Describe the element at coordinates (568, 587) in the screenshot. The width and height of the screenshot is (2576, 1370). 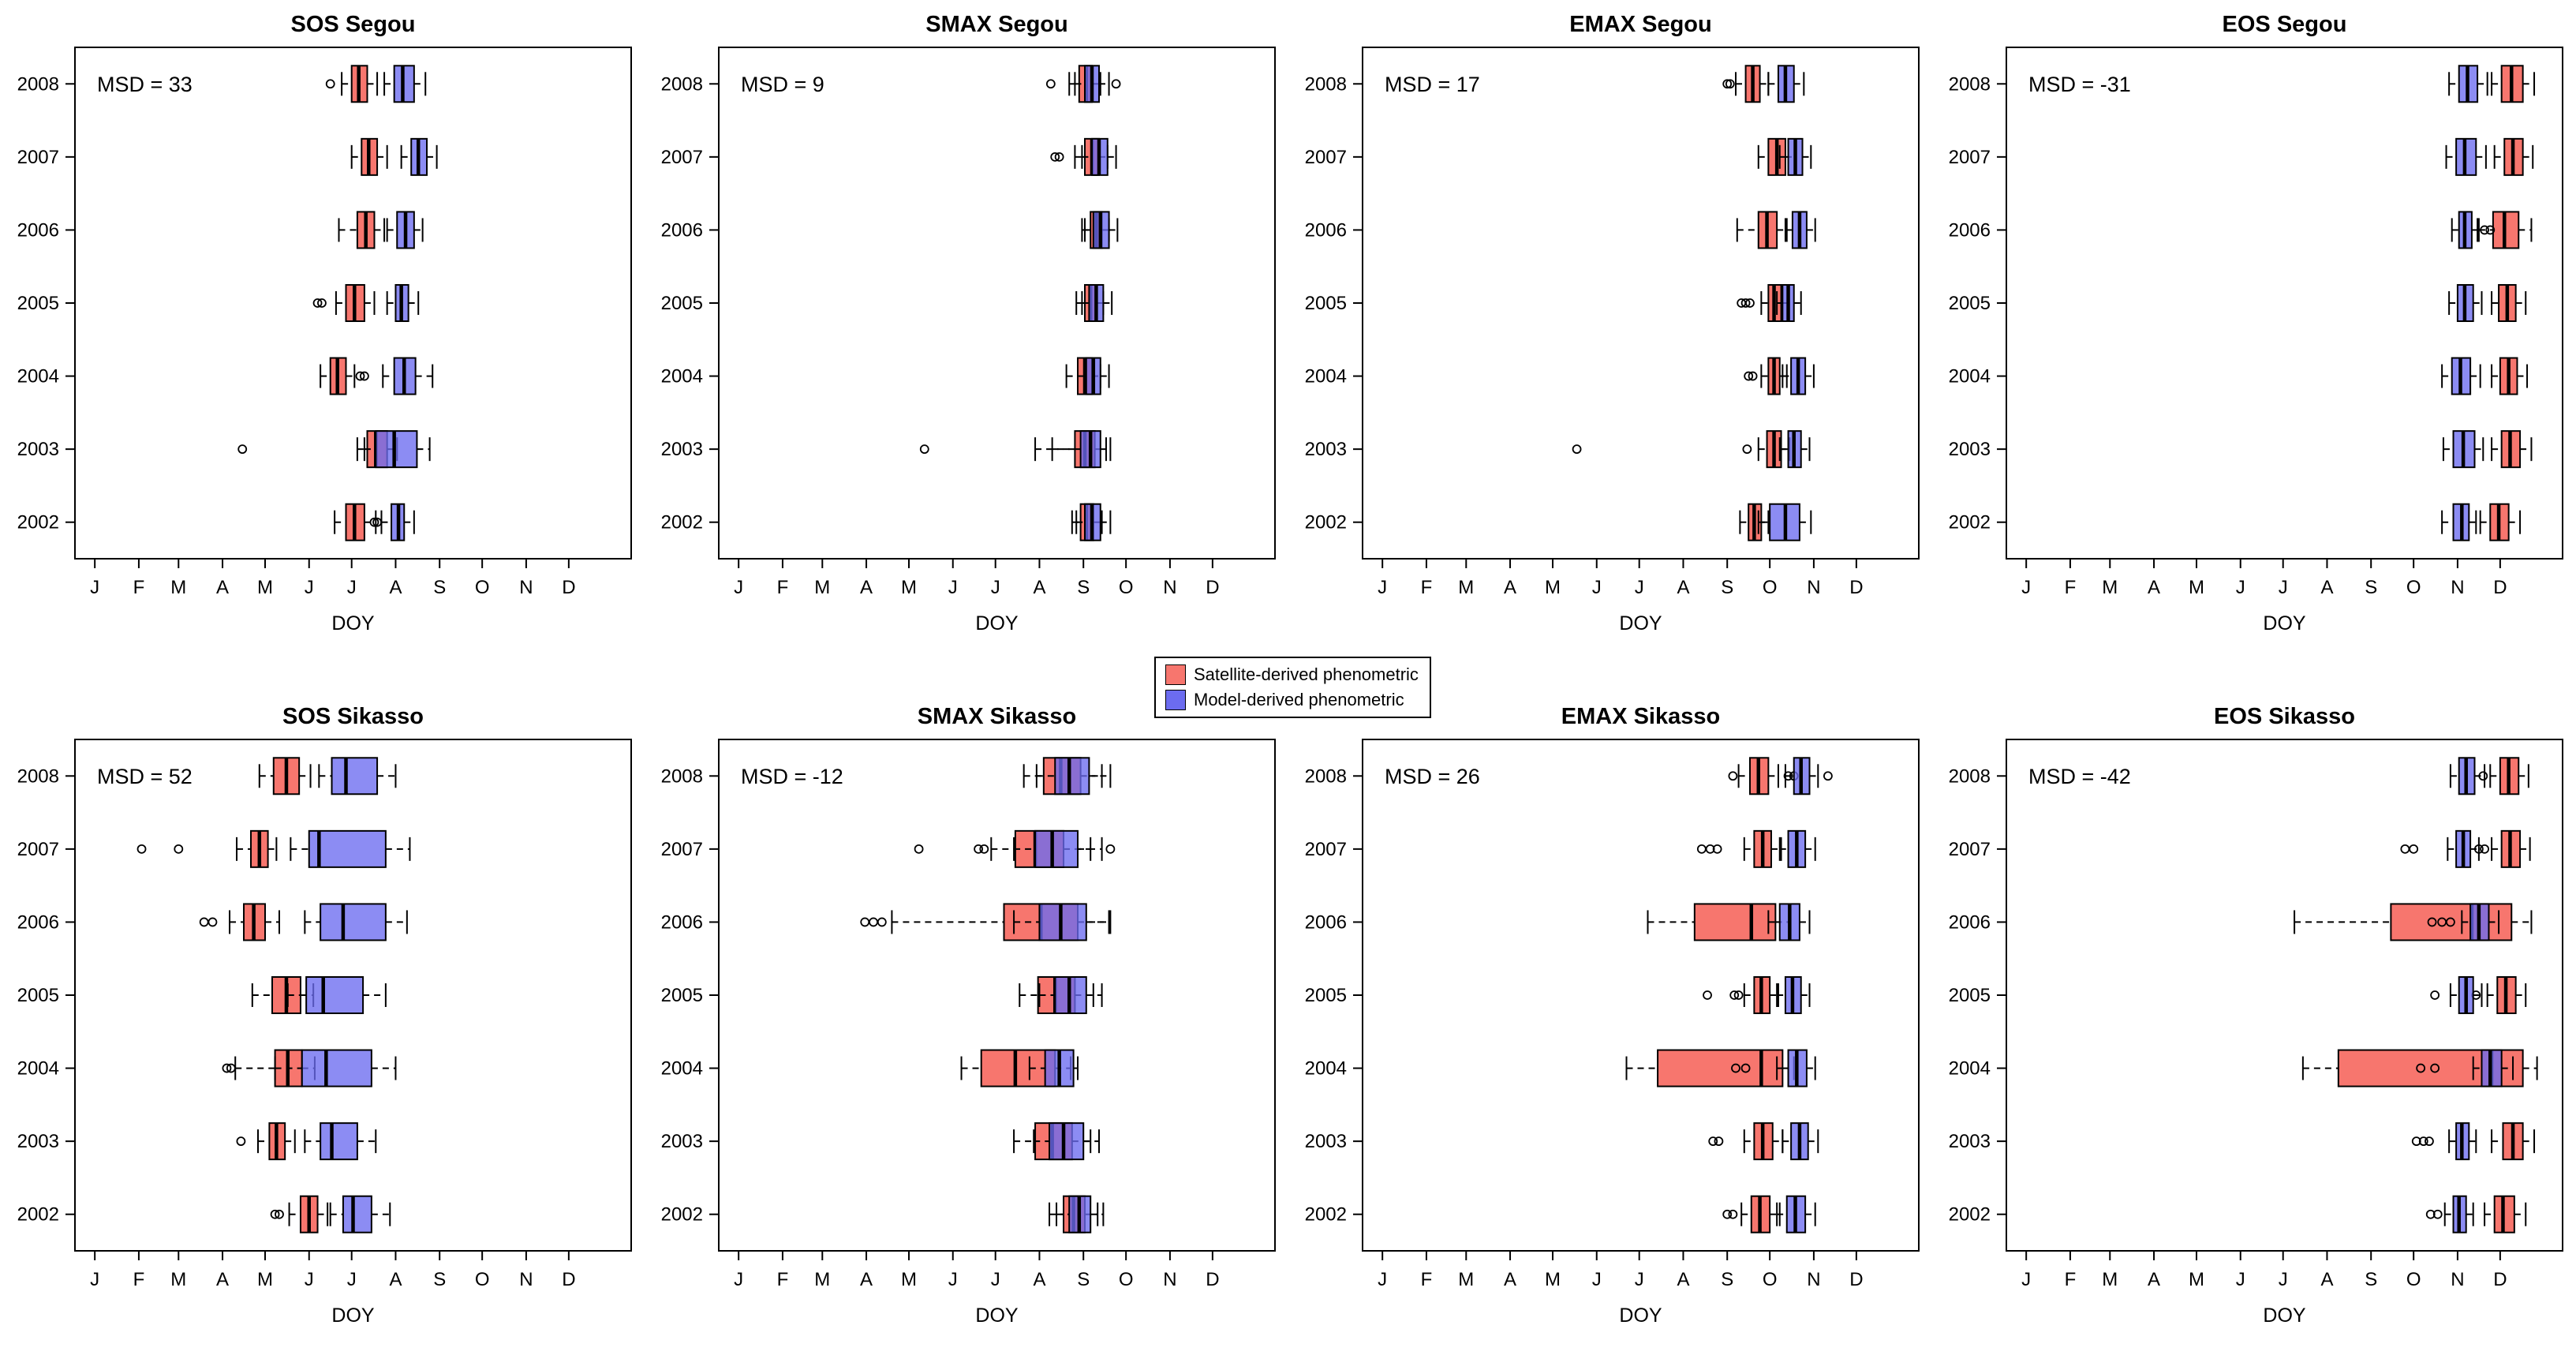
I see `x-tick-label: D` at that location.